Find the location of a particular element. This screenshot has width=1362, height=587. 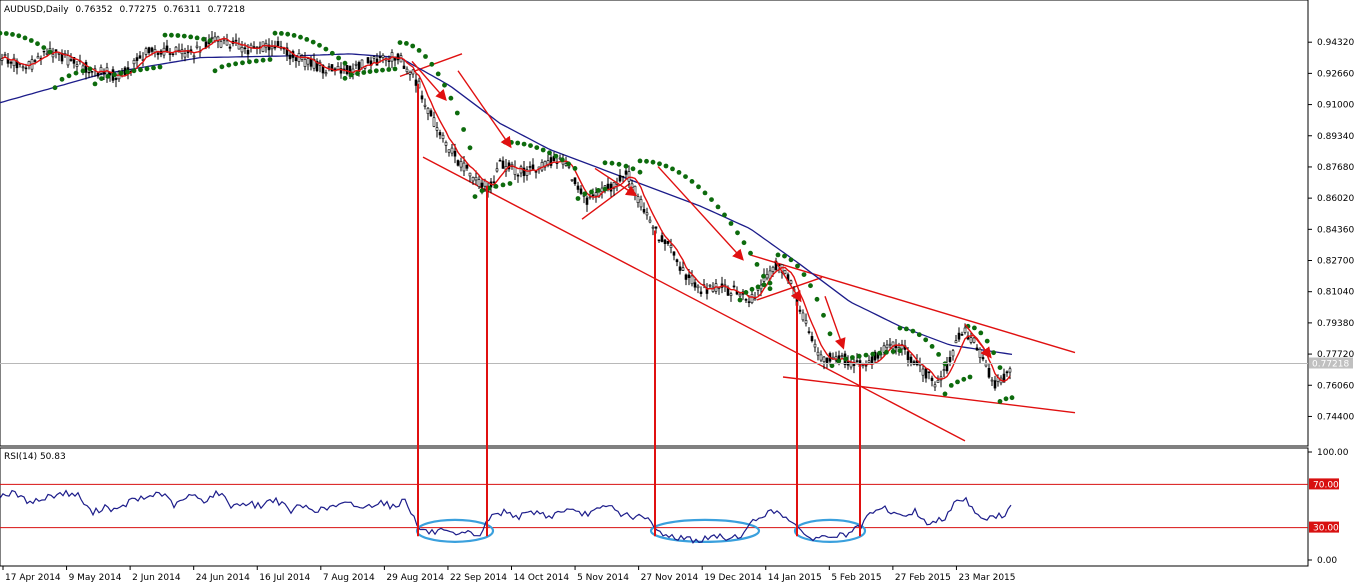

x-tick-label: 19 Dec 2014 is located at coordinates (733, 578).